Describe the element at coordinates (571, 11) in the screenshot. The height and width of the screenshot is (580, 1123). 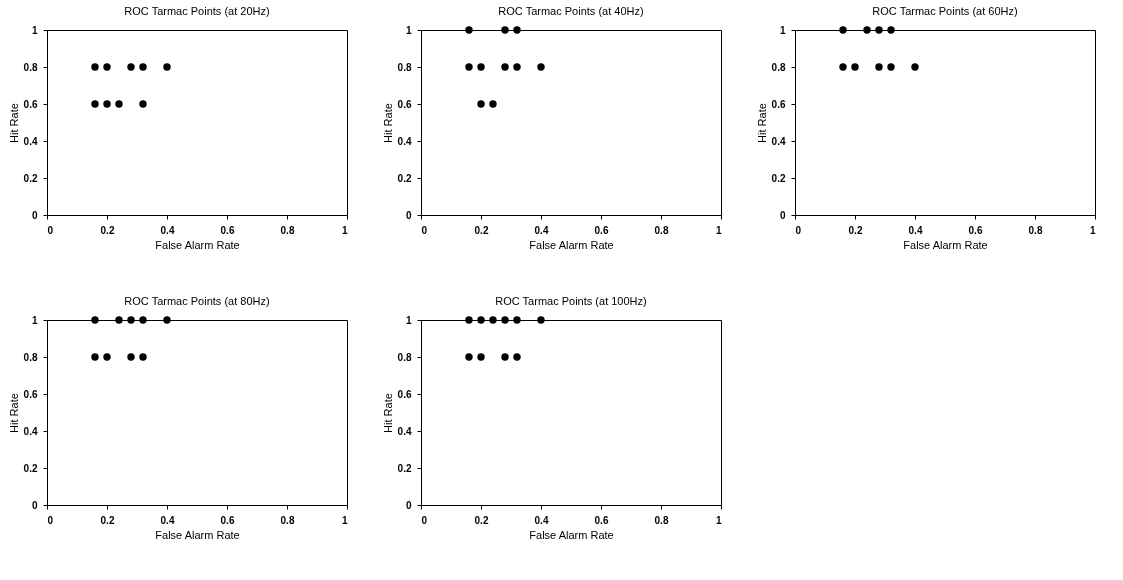
I see `chart-title: ROC Tarmac Points (at 40Hz)` at that location.